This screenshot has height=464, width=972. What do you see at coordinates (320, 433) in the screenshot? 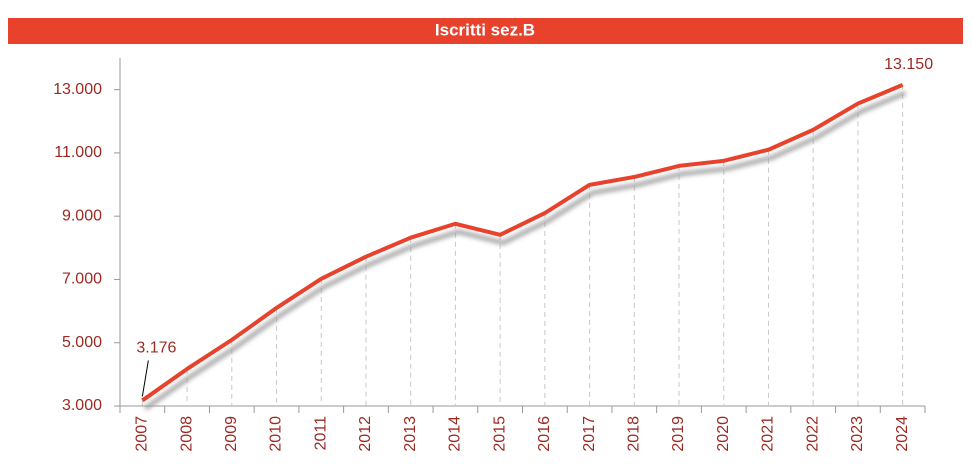
I see `x-tick-label: 2011` at bounding box center [320, 433].